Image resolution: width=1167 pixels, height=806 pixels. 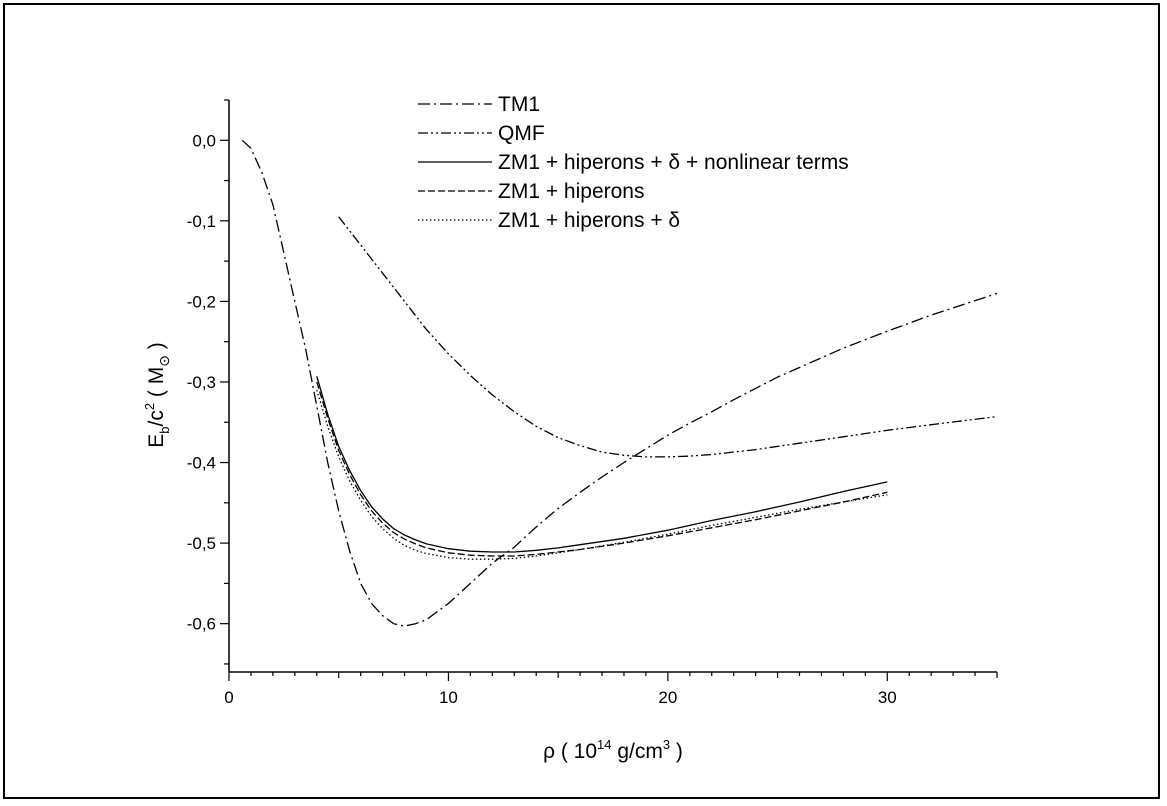 I want to click on y-tick-label: -0,4, so click(x=201, y=463).